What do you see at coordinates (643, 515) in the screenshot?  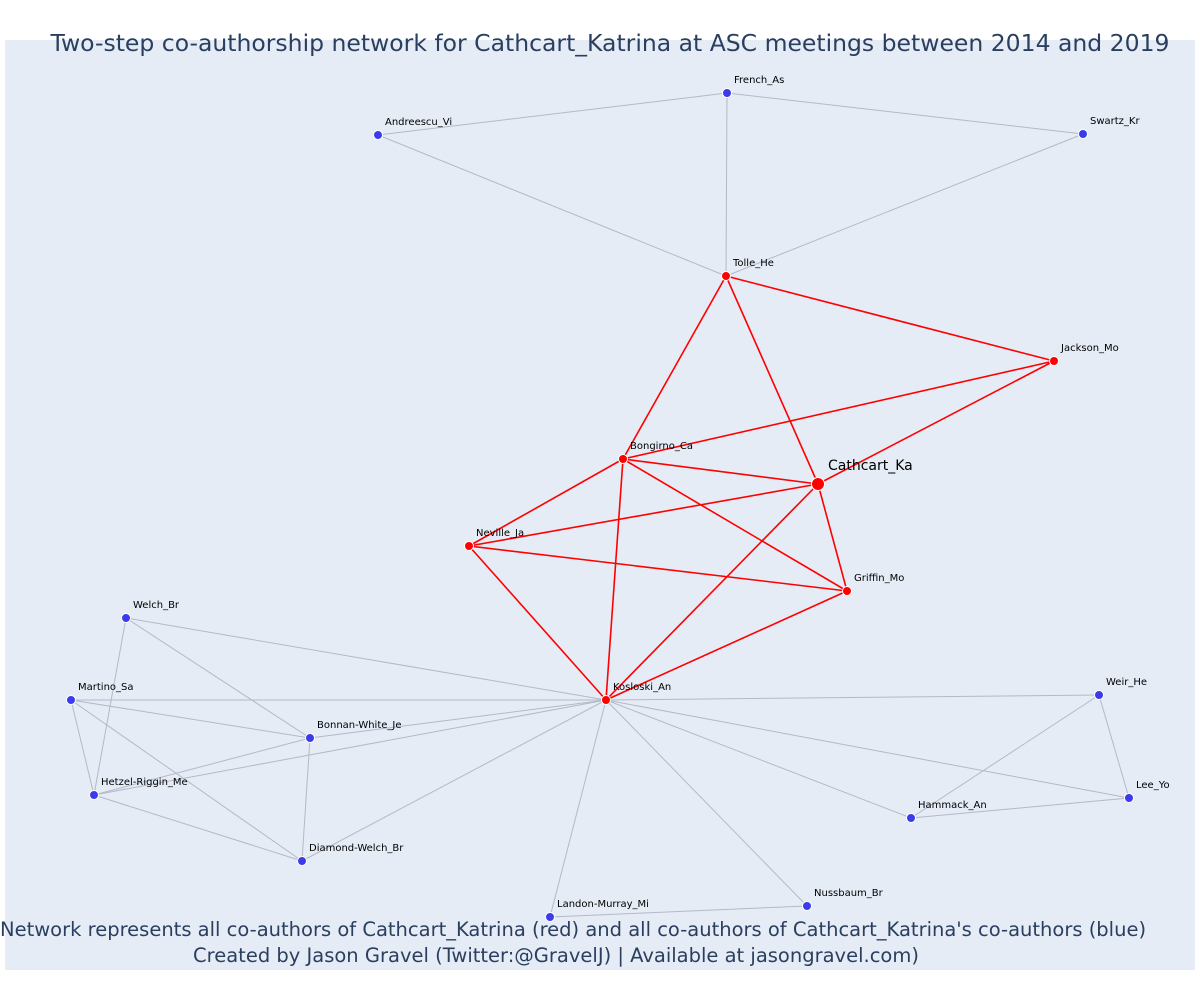 I see `edge-neville-ja-cathcart-ka` at bounding box center [643, 515].